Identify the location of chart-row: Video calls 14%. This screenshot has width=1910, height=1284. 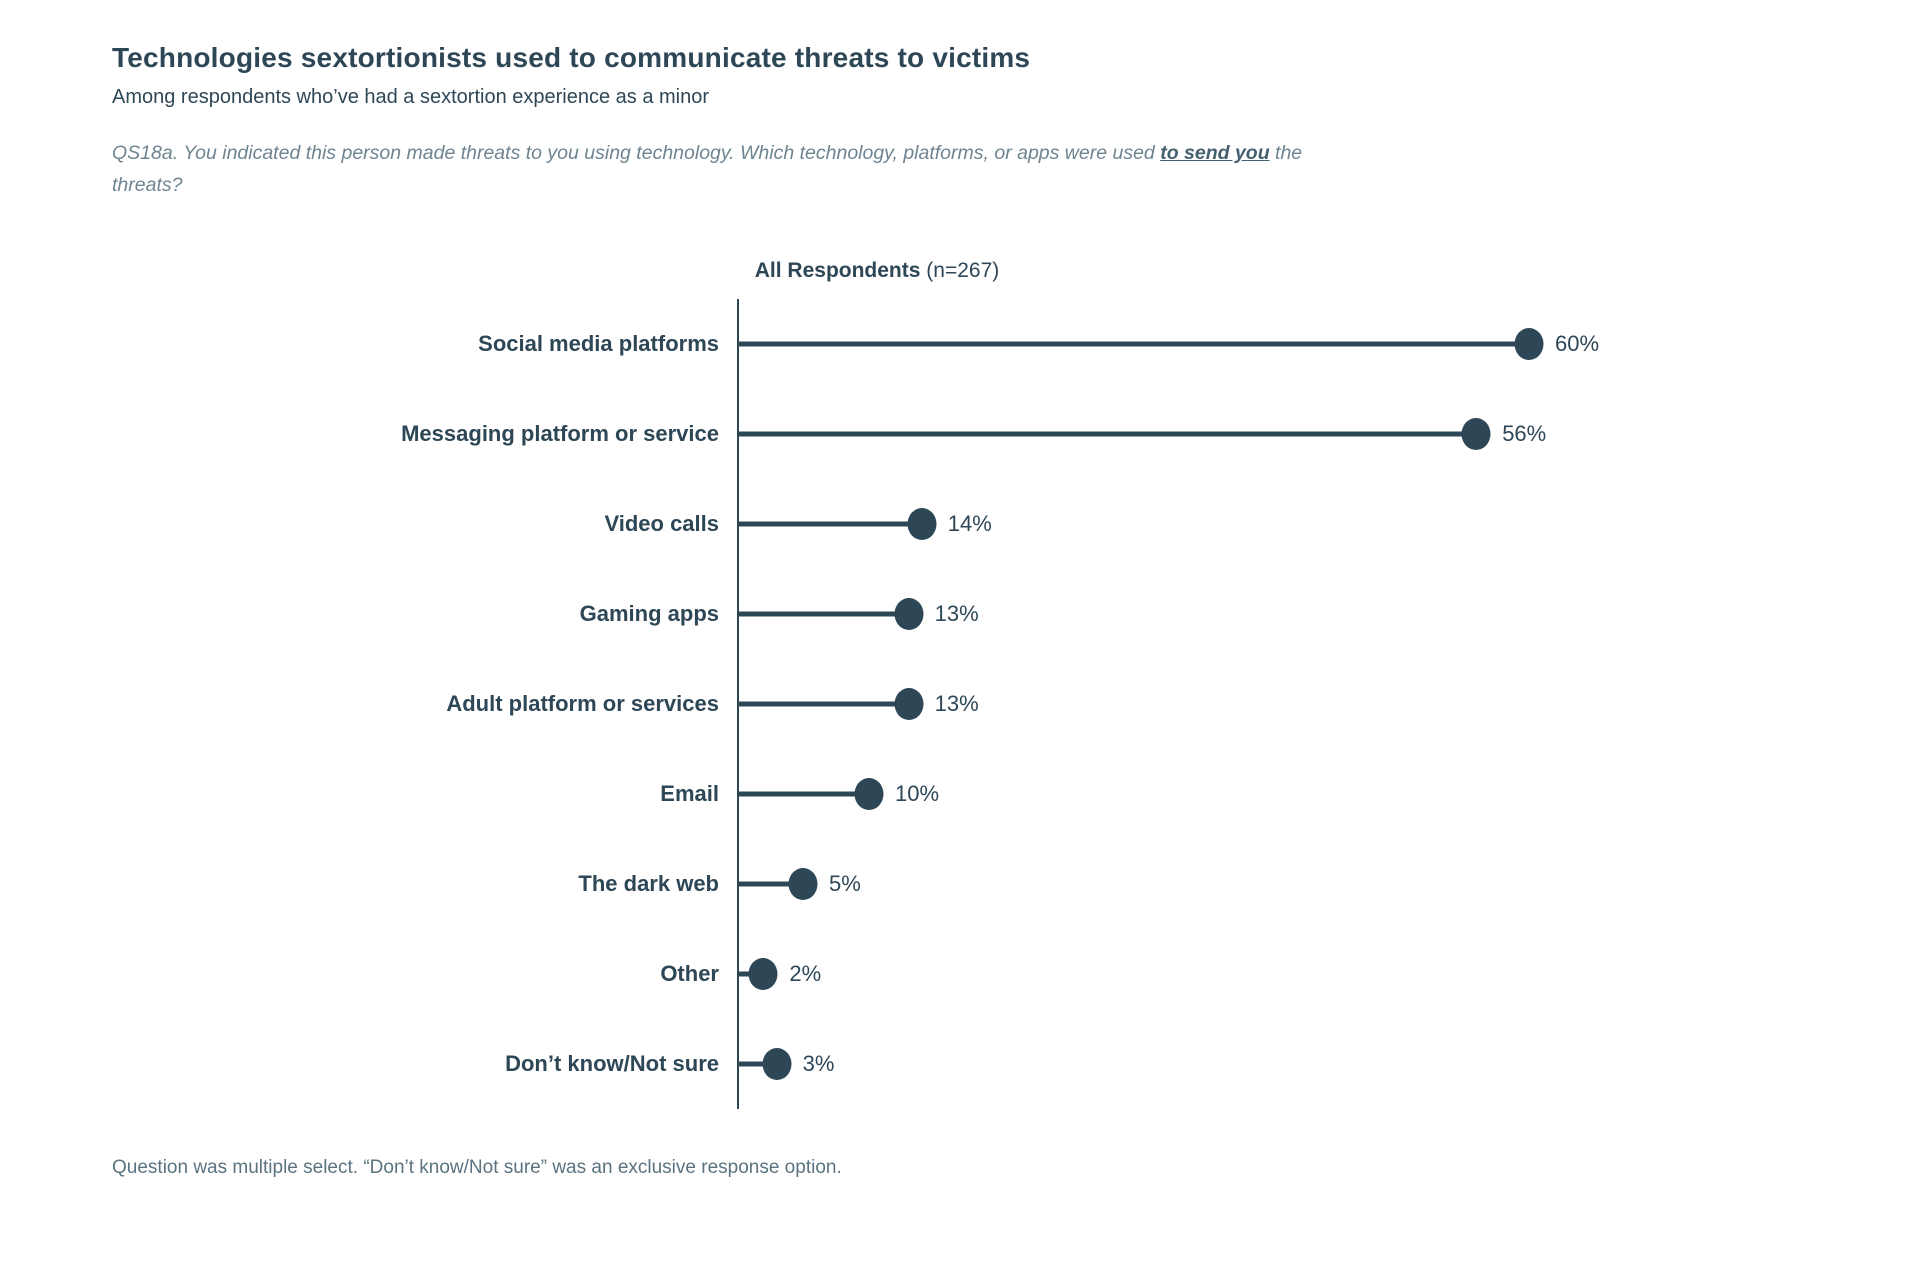
(877, 524).